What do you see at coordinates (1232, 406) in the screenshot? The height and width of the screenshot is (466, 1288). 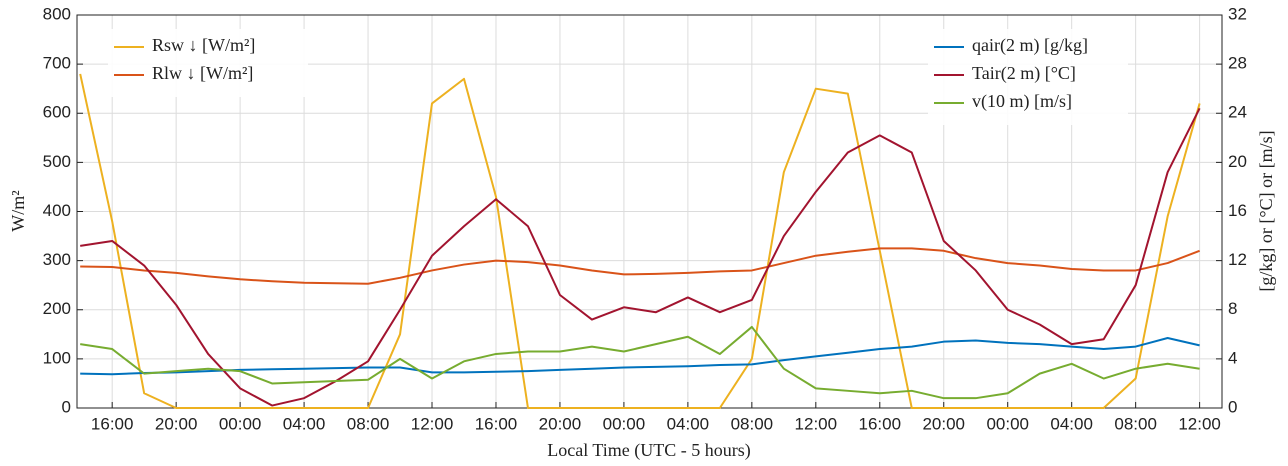 I see `y2-tick-label: 0` at bounding box center [1232, 406].